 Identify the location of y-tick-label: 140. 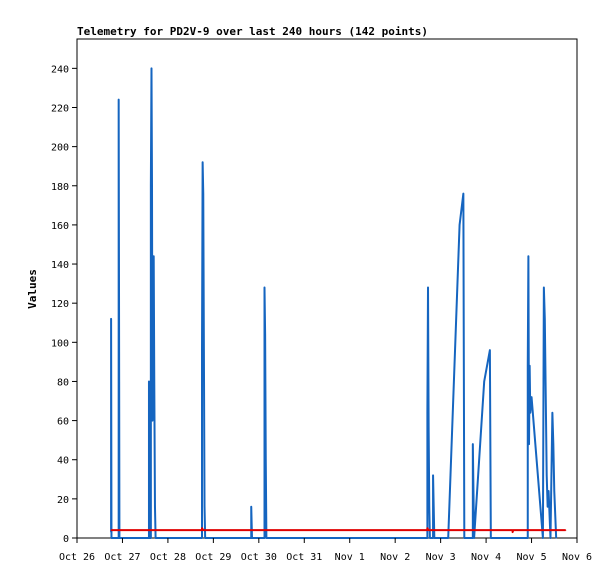
(60, 265).